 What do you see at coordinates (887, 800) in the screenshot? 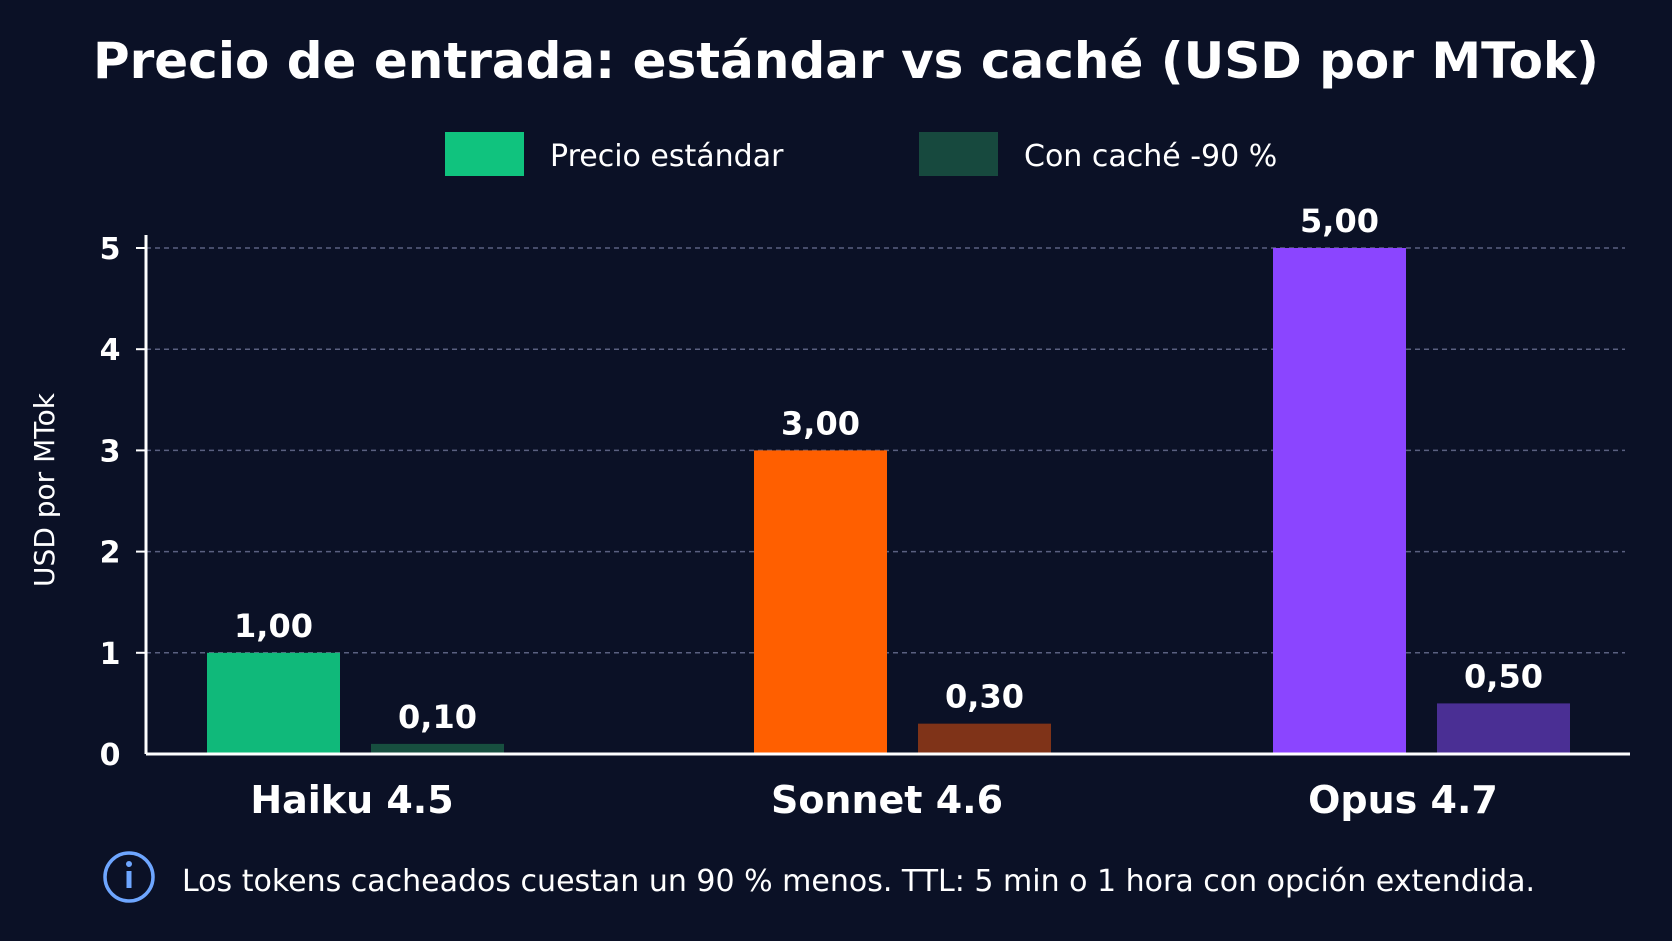
I see `x-category-label: Sonnet 4.6` at bounding box center [887, 800].